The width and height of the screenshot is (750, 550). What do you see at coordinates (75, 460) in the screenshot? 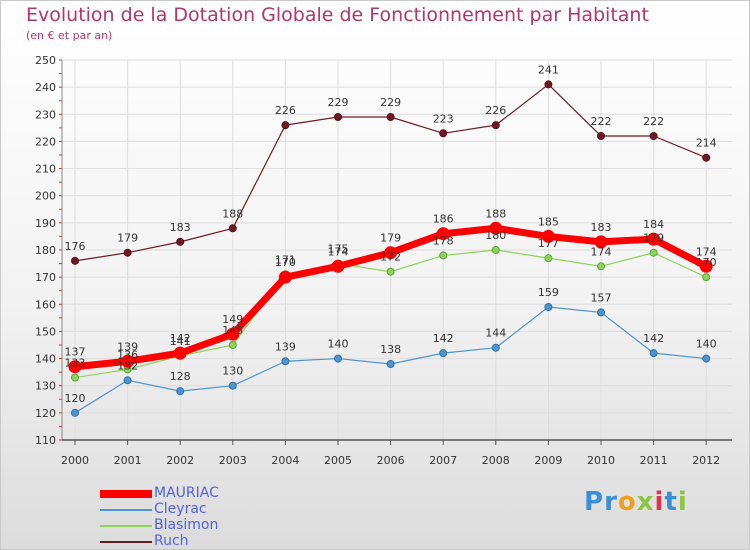
I see `x-tick-label: 2000` at bounding box center [75, 460].